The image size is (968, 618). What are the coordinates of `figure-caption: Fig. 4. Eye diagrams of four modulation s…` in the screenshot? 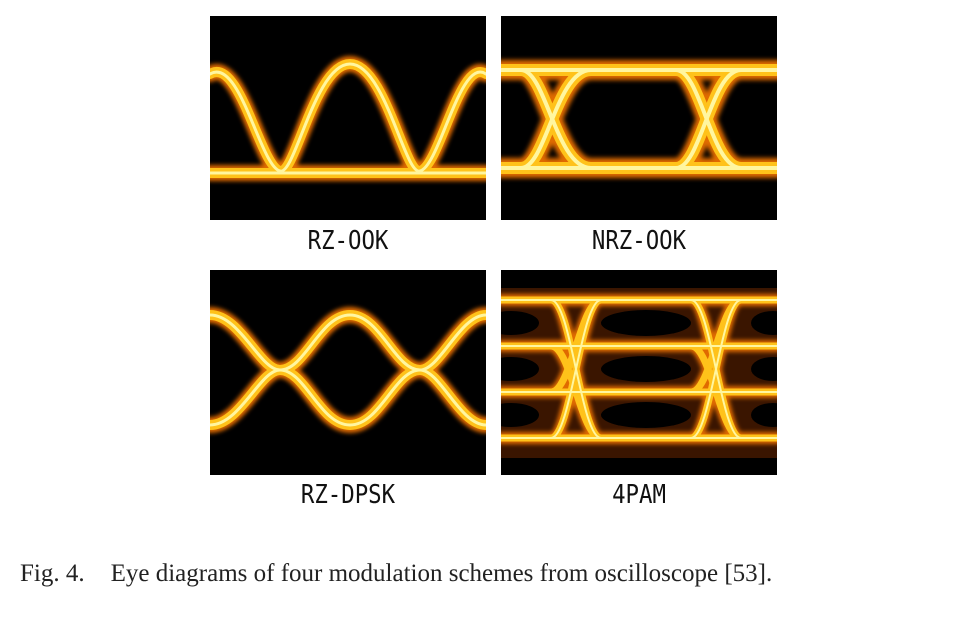 It's located at (485, 574).